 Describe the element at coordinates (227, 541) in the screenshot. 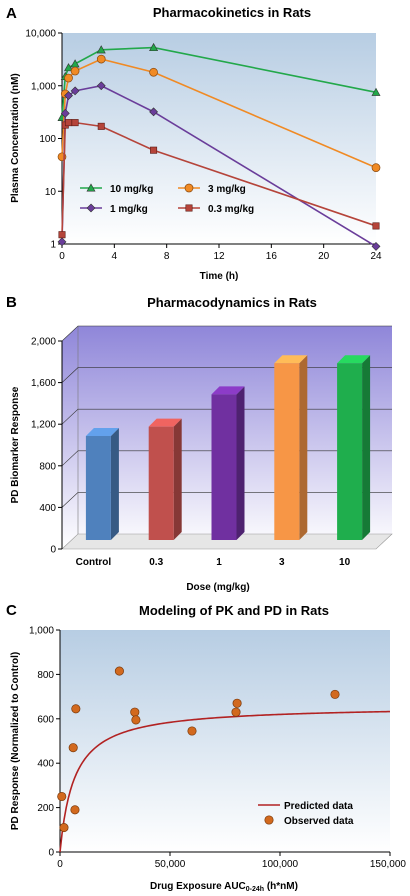

I see `panel-b-floor` at that location.